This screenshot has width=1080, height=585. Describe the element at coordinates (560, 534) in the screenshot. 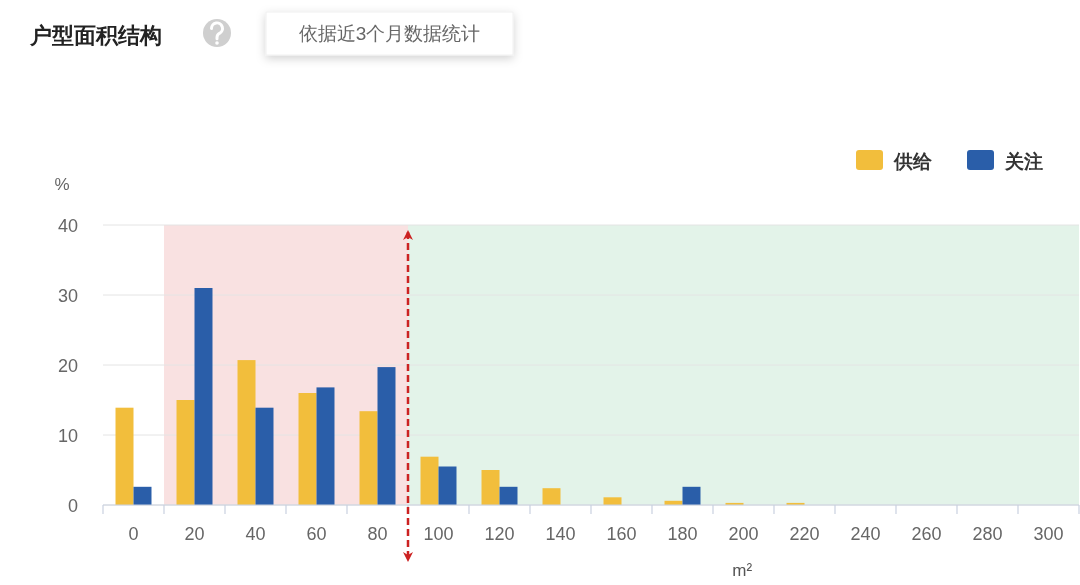

I see `x-tick-label: 140` at that location.